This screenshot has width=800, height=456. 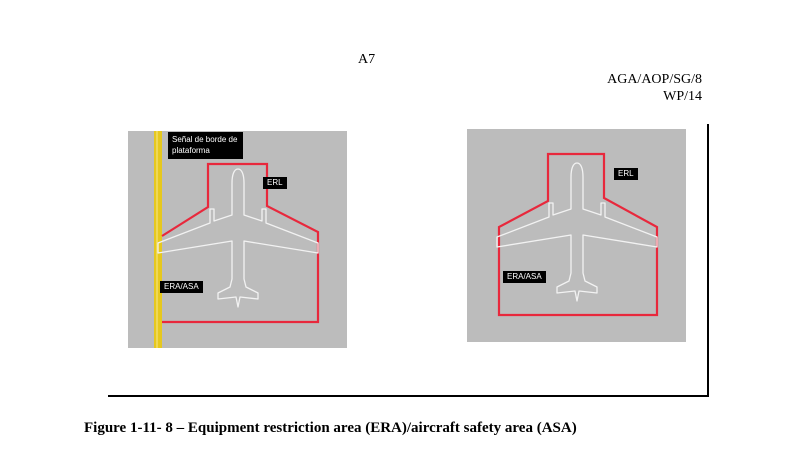 I want to click on figure-left-stand-with-edge: Señal de borde de plataforma ERL ERA/ASA, so click(x=237, y=239).